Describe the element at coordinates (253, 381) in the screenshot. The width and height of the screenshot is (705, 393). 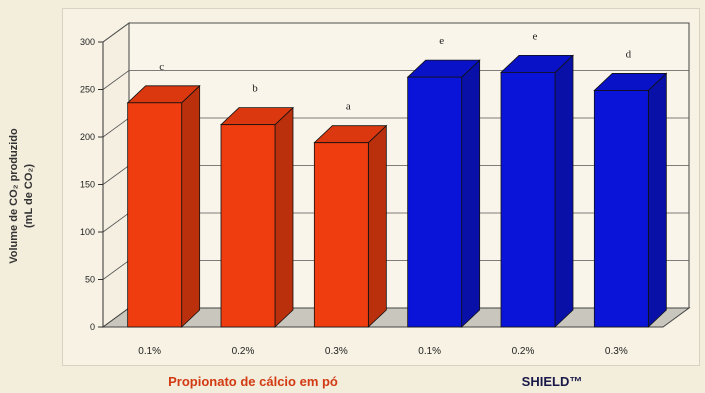
I see `group-label-propionato: Propionato de cálcio em pó` at that location.